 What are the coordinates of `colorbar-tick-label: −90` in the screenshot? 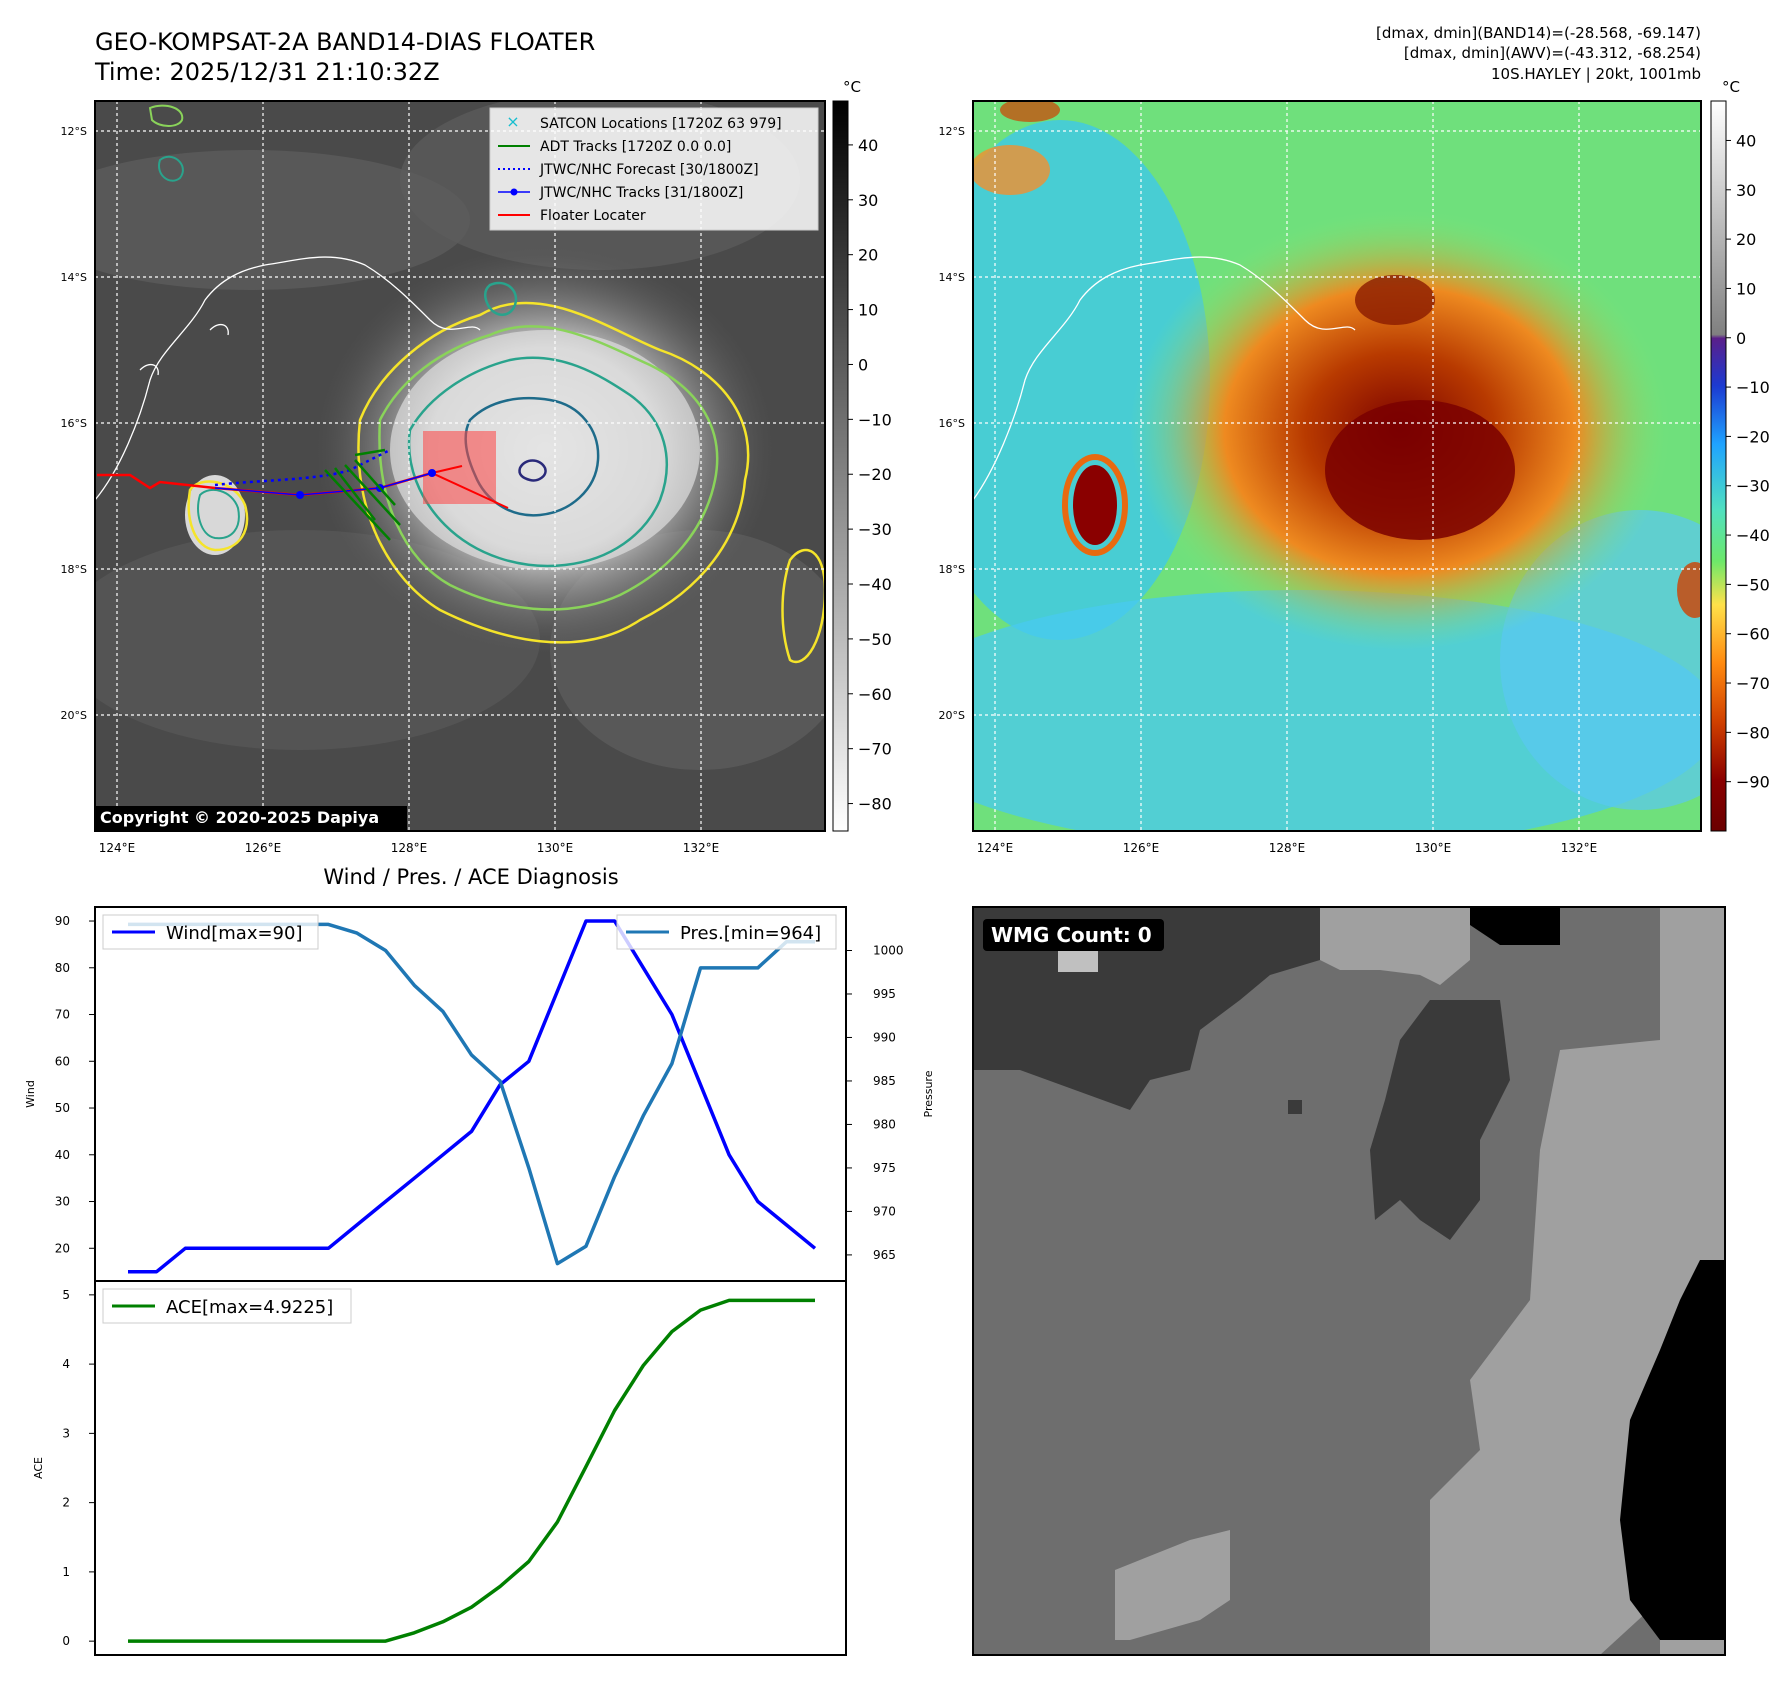 It's located at (1753, 782).